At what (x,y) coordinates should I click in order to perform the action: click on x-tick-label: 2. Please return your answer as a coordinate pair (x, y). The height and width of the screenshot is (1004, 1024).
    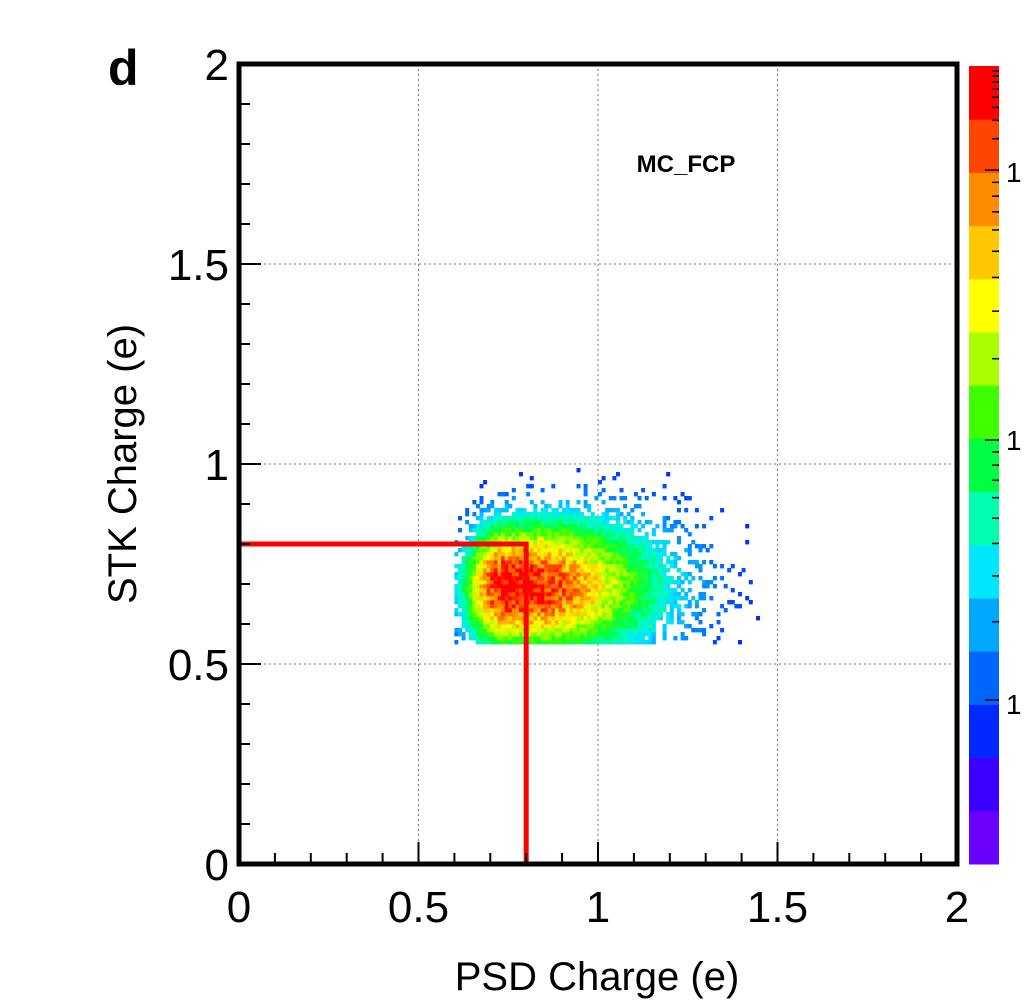
    Looking at the image, I should click on (957, 907).